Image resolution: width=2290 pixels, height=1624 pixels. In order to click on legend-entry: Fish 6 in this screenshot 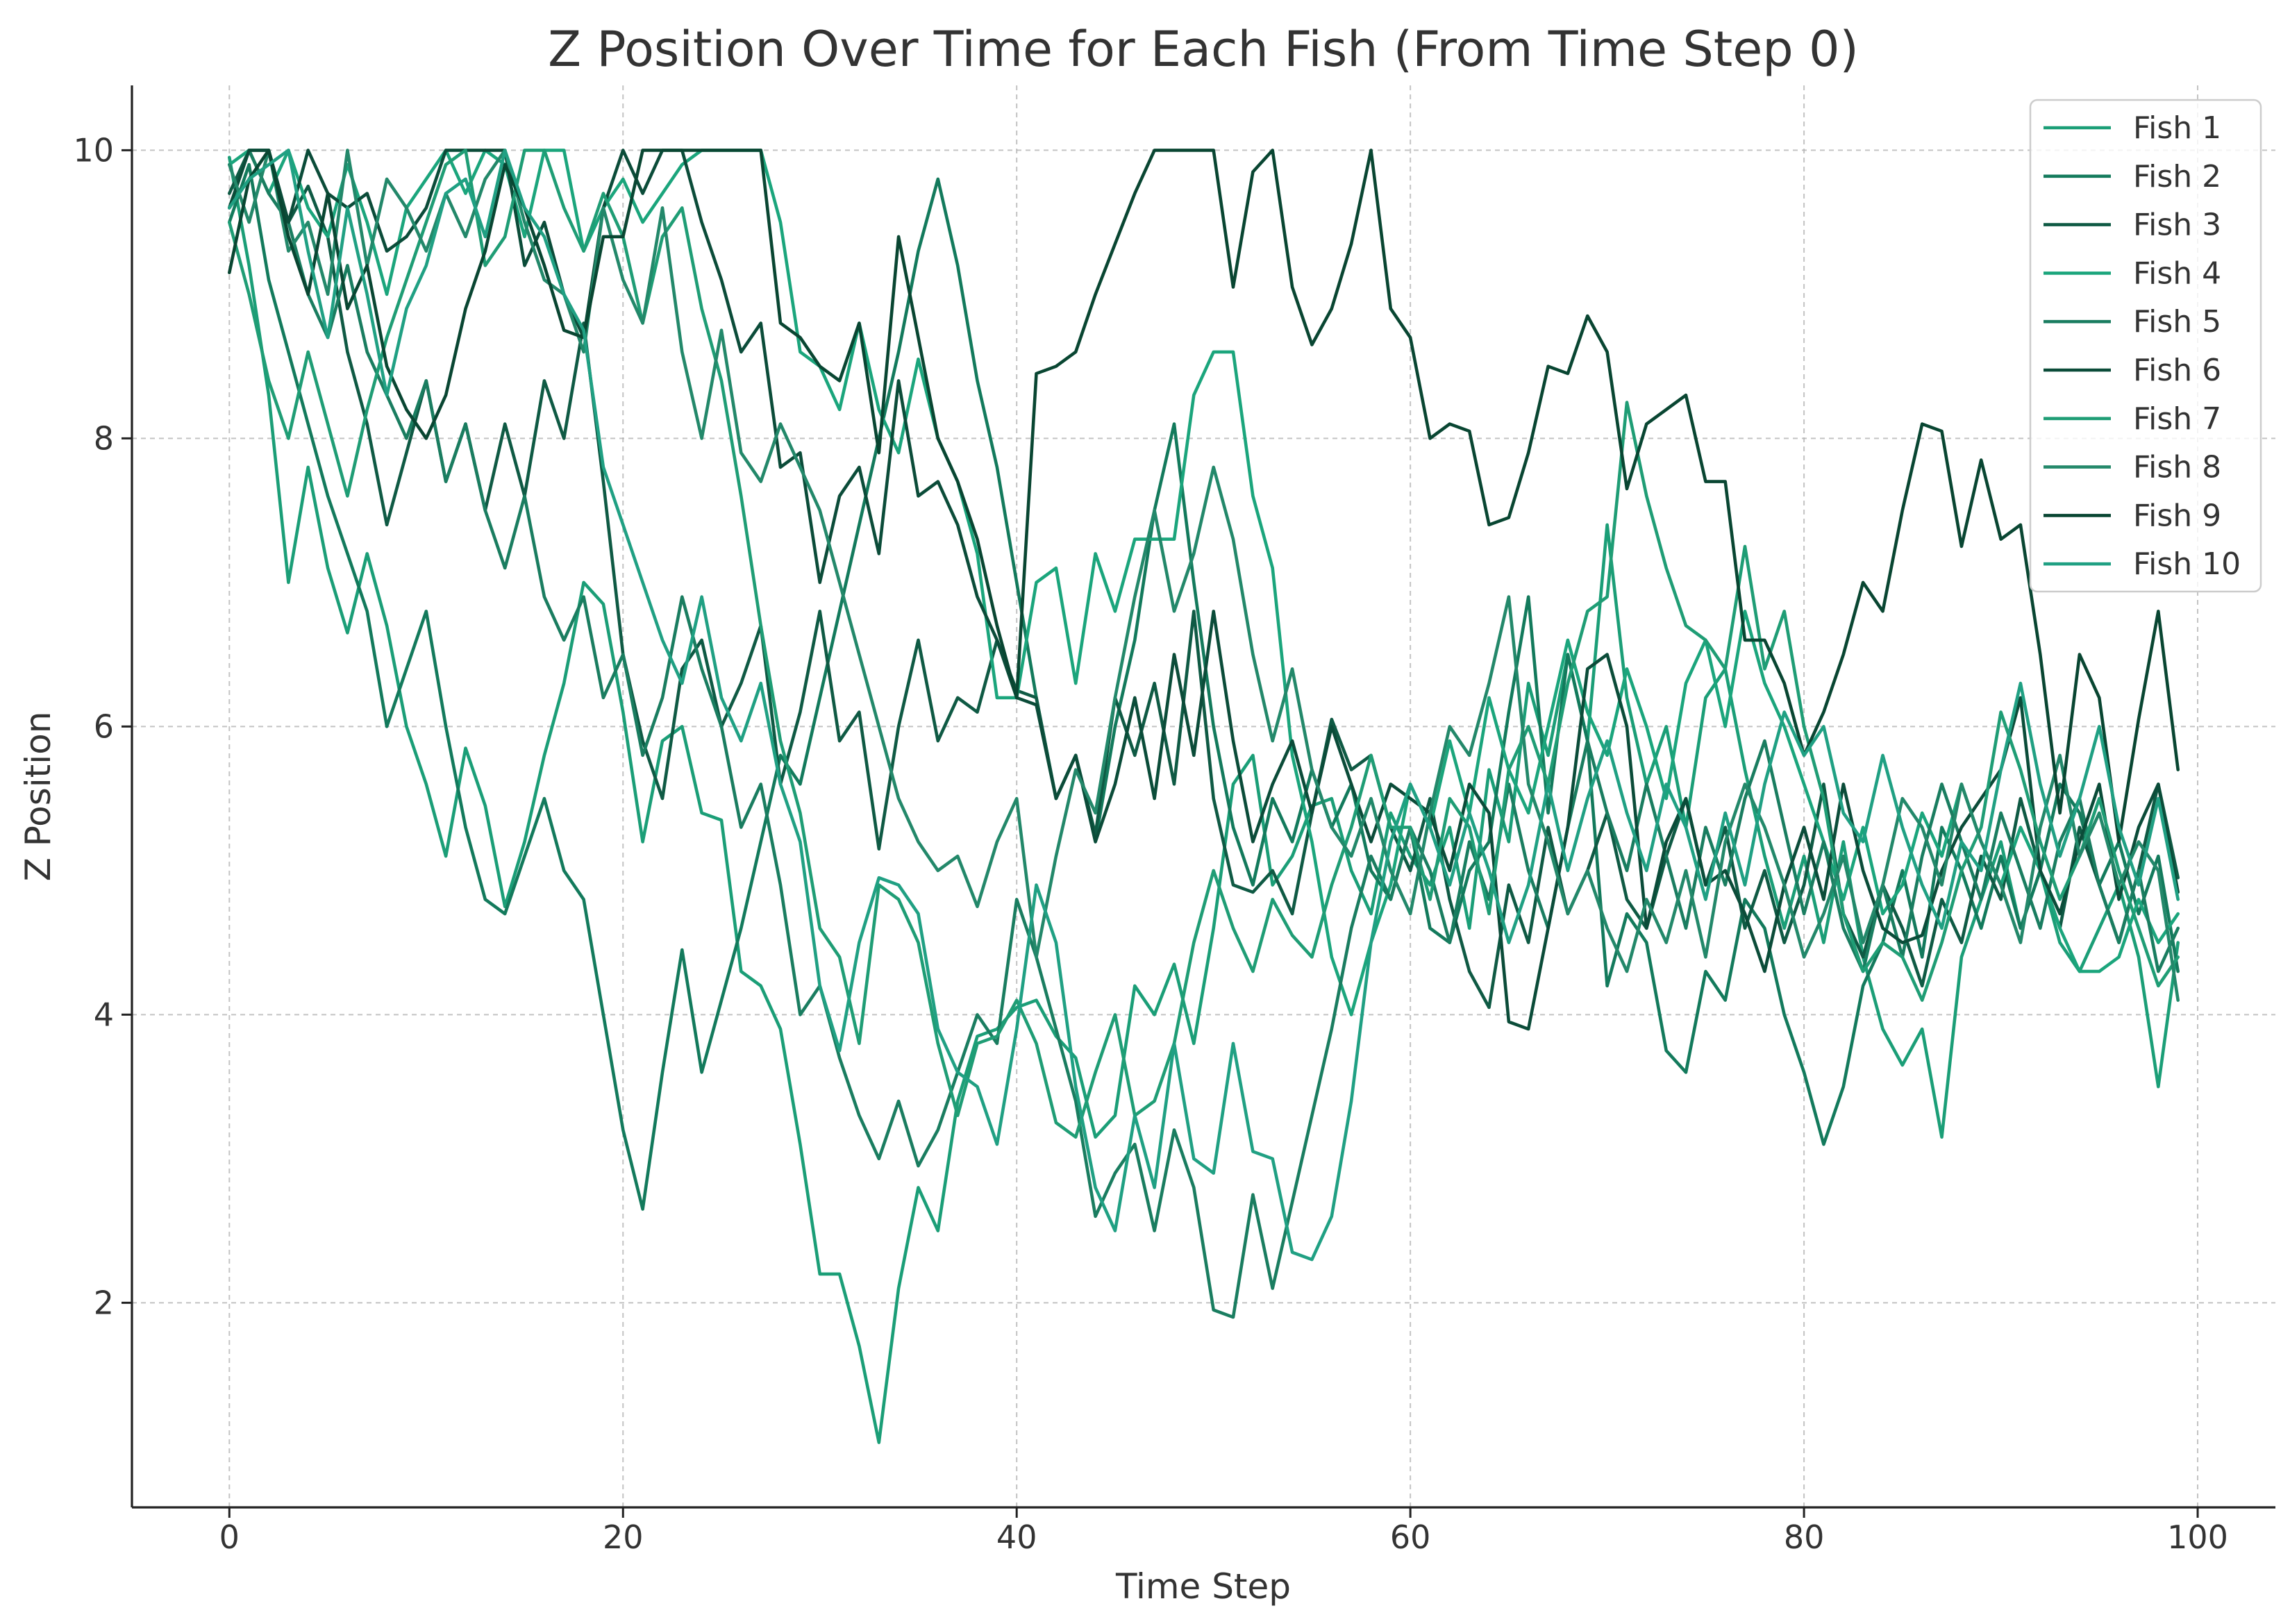, I will do `click(2132, 370)`.